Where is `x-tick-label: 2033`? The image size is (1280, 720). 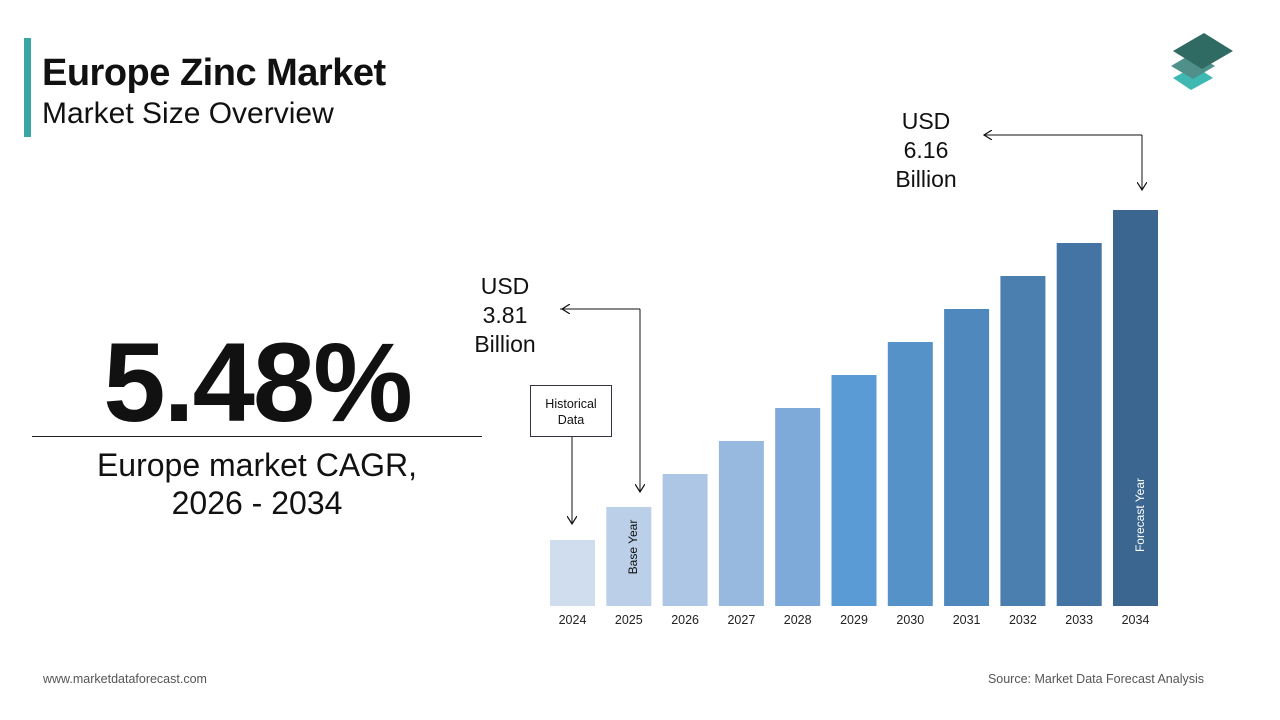
x-tick-label: 2033 is located at coordinates (1079, 620).